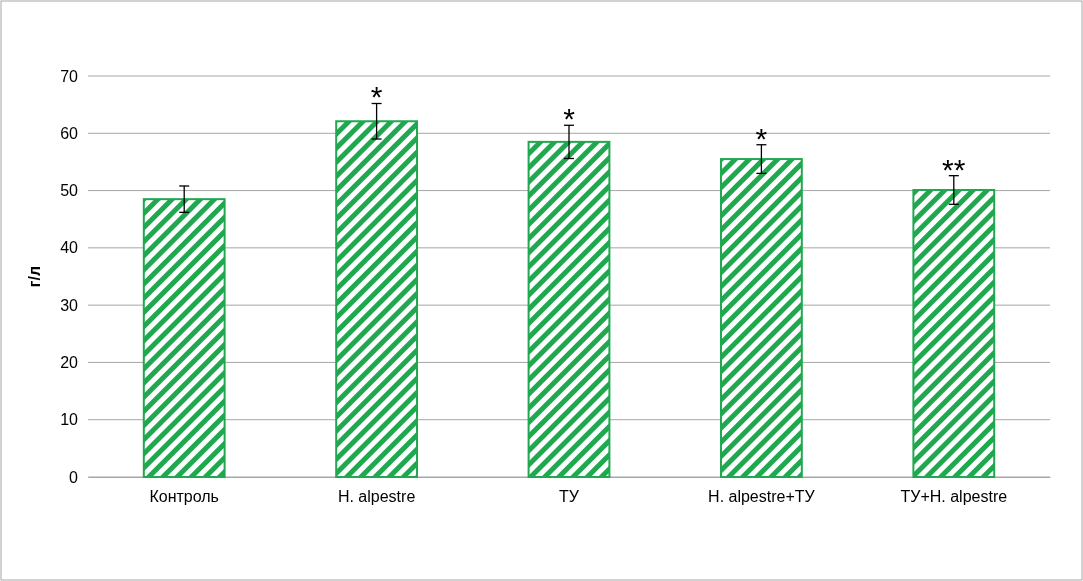  I want to click on y-tick-label: 10, so click(69, 420).